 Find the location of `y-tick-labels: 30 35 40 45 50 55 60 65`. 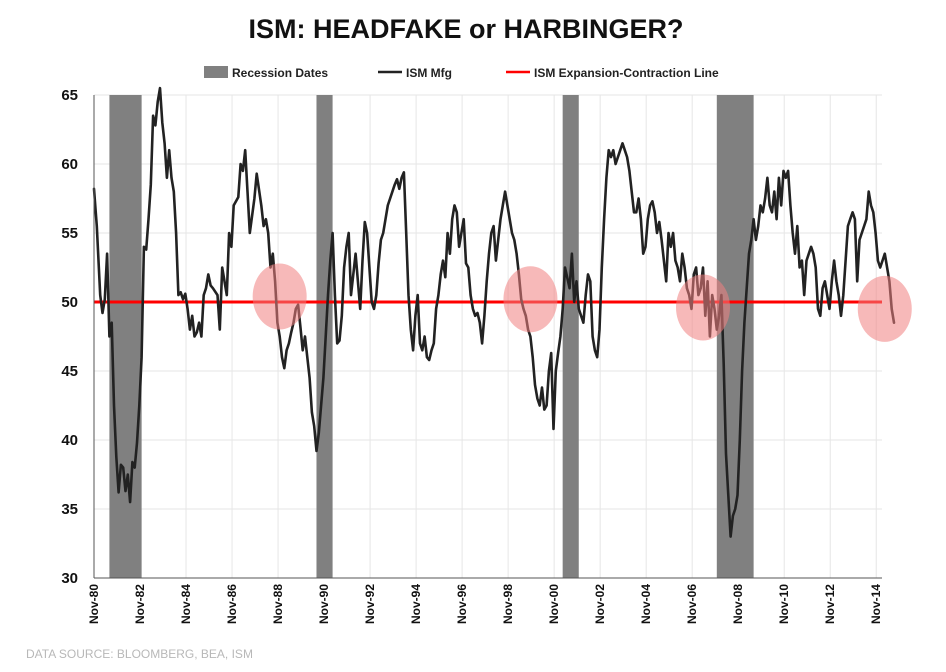

y-tick-labels: 30 35 40 45 50 55 60 65 is located at coordinates (69, 337).